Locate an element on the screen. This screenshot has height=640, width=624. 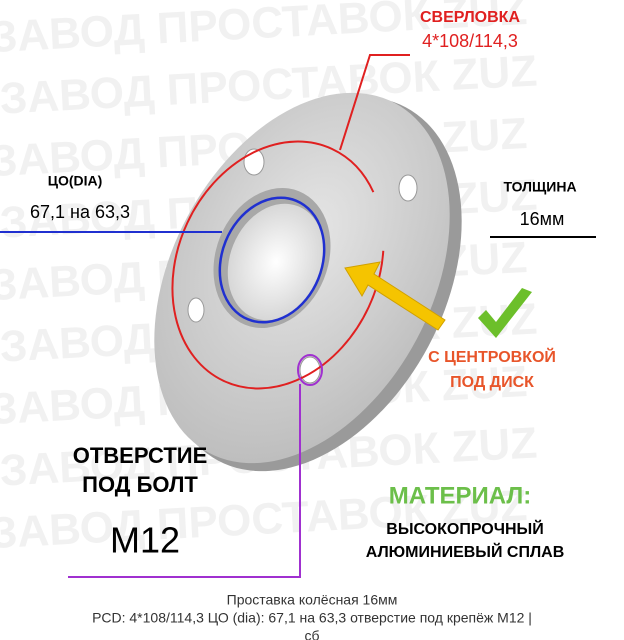
drilling-value: 4*108/114,3 is located at coordinates (470, 41).